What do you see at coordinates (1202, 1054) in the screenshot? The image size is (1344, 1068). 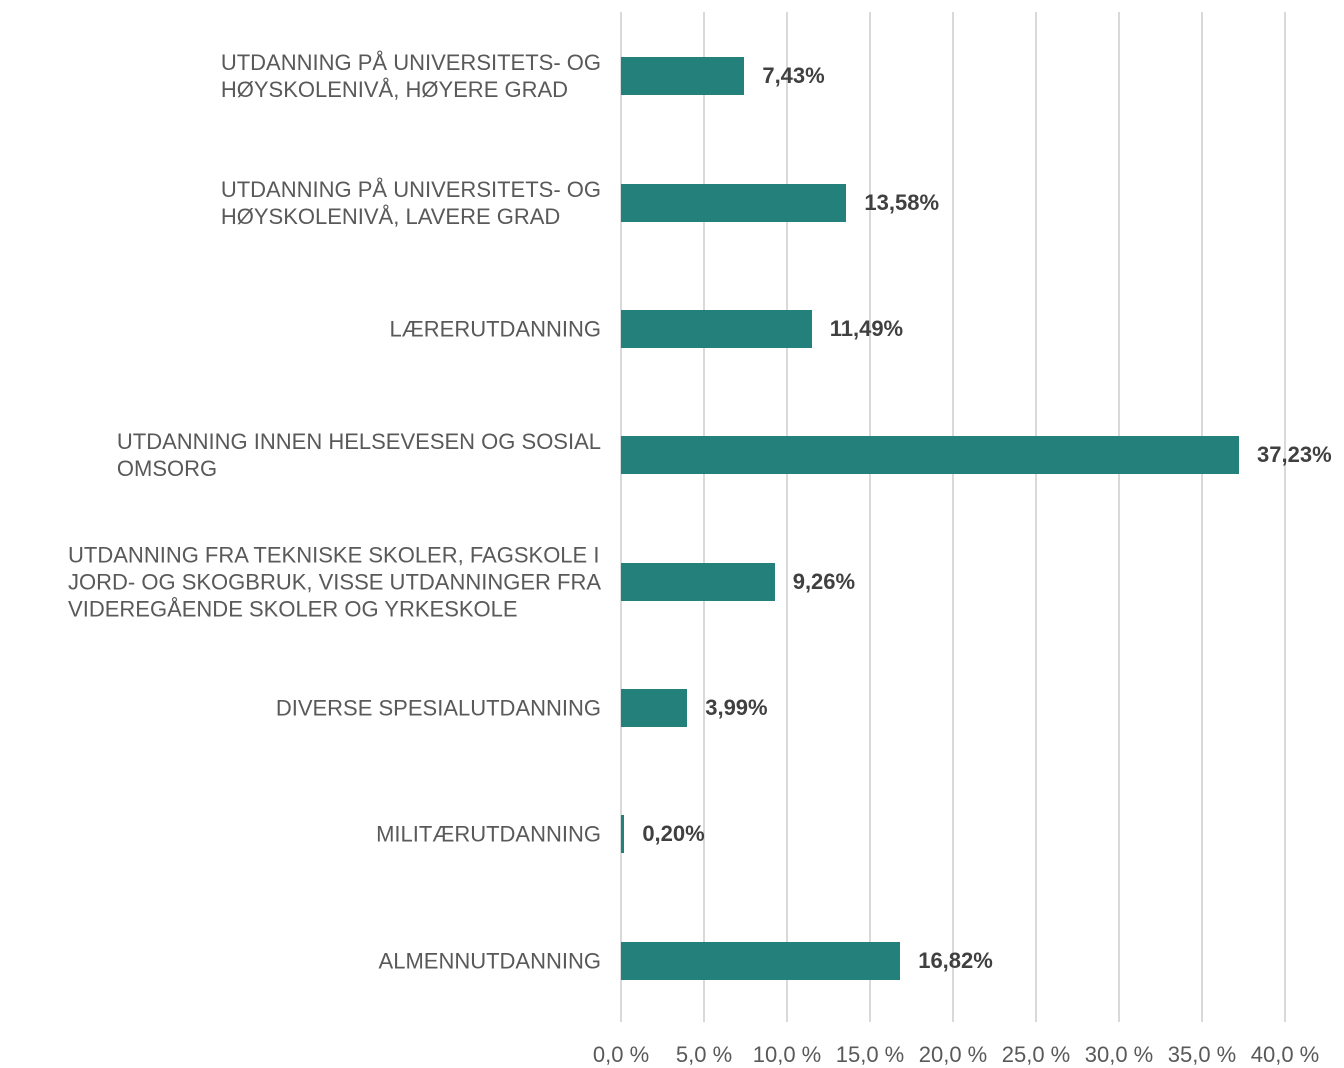 I see `x-tick-label: 35,0 %` at bounding box center [1202, 1054].